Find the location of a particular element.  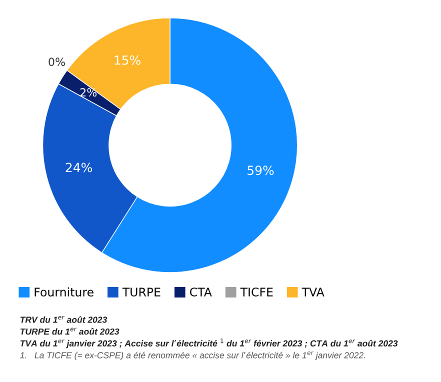

legend-label: TICFE is located at coordinates (256, 292).